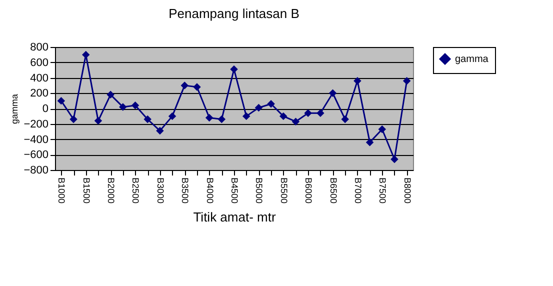  I want to click on y-tick-label: −200, so click(36, 124).